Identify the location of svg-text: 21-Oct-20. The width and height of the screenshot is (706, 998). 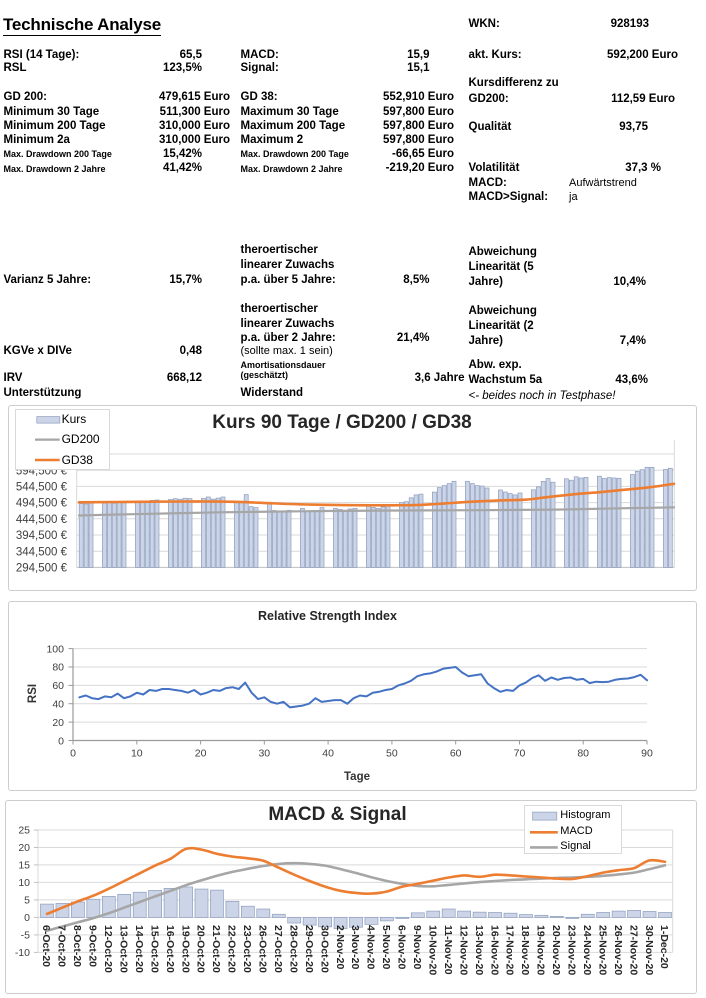
(216, 949).